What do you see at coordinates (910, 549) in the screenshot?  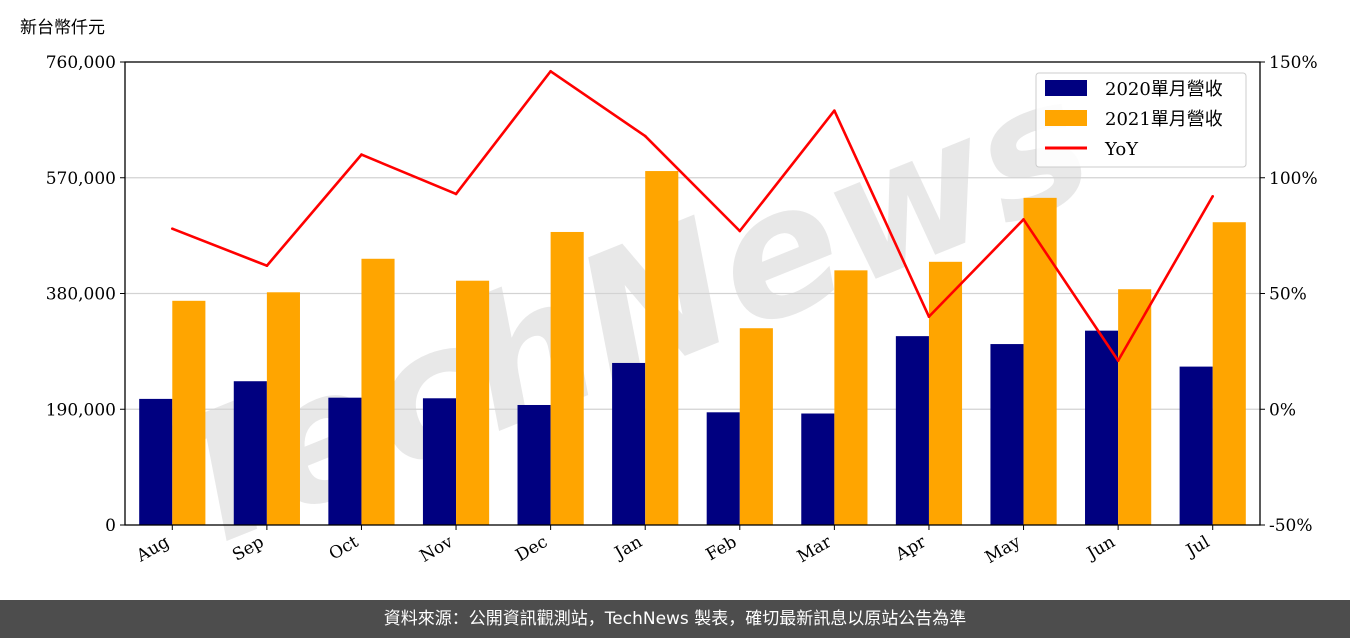 I see `x-tick-label: Apr` at bounding box center [910, 549].